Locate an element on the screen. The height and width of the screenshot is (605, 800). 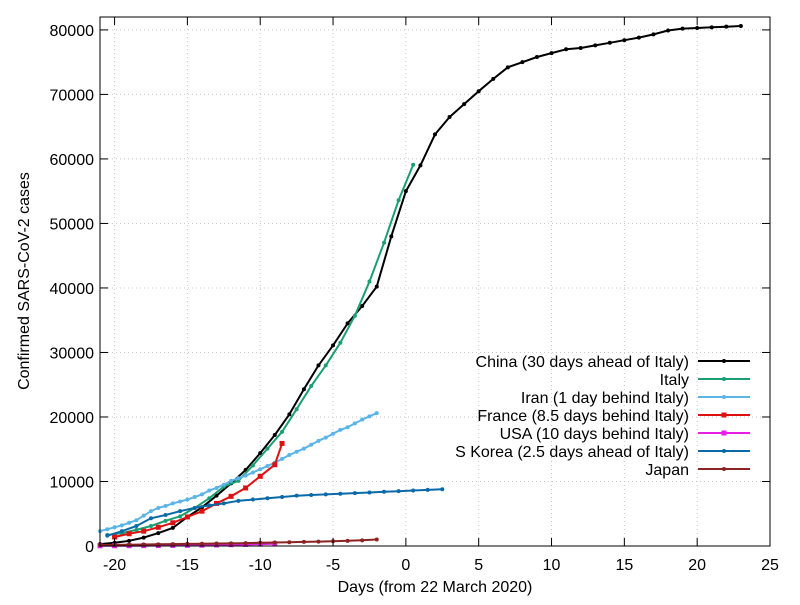
x-tick-label: 25 is located at coordinates (770, 565).